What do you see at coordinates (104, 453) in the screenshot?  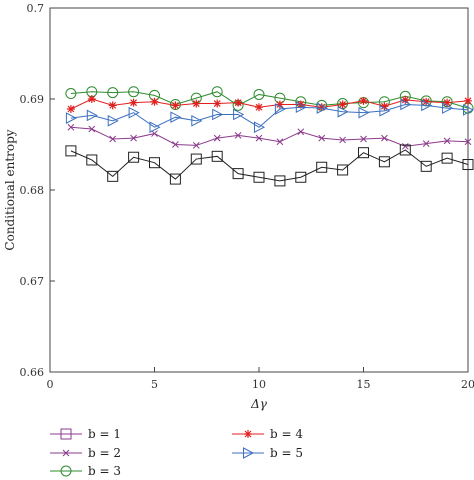 I see `legend-label: b = 2` at bounding box center [104, 453].